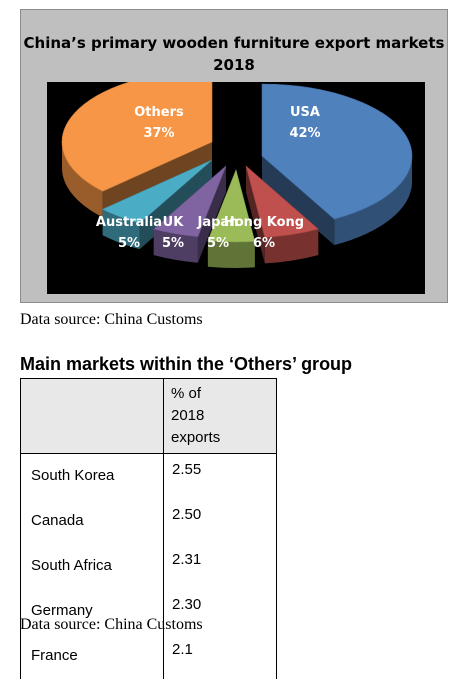 The image size is (469, 679). Describe the element at coordinates (174, 222) in the screenshot. I see `slice-name-label: UK` at that location.